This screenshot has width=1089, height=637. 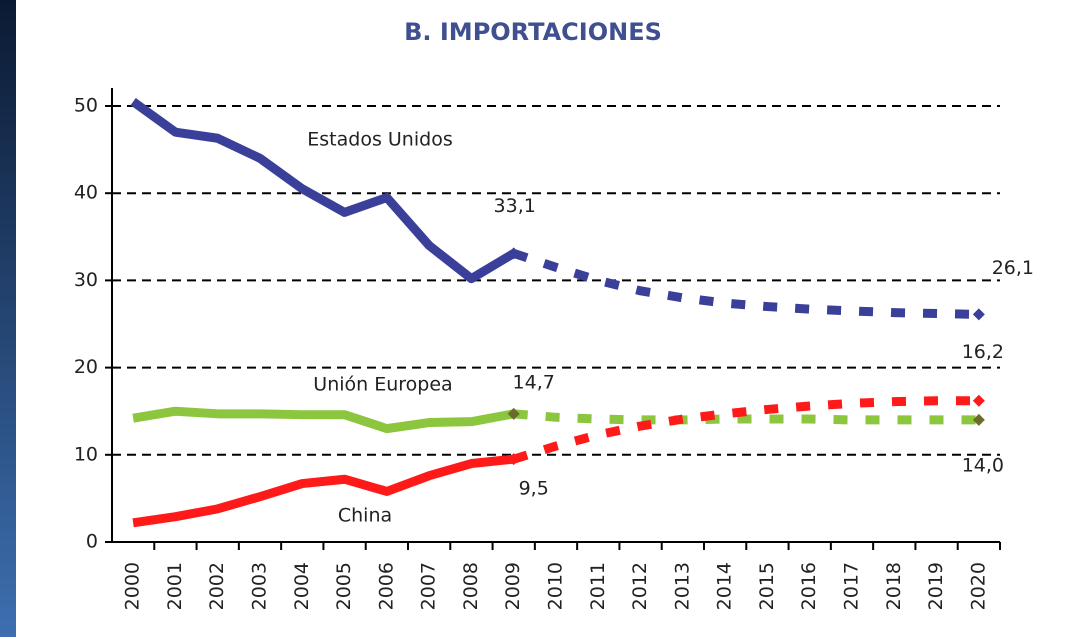 What do you see at coordinates (86, 193) in the screenshot?
I see `y-tick-label: 40` at bounding box center [86, 193].